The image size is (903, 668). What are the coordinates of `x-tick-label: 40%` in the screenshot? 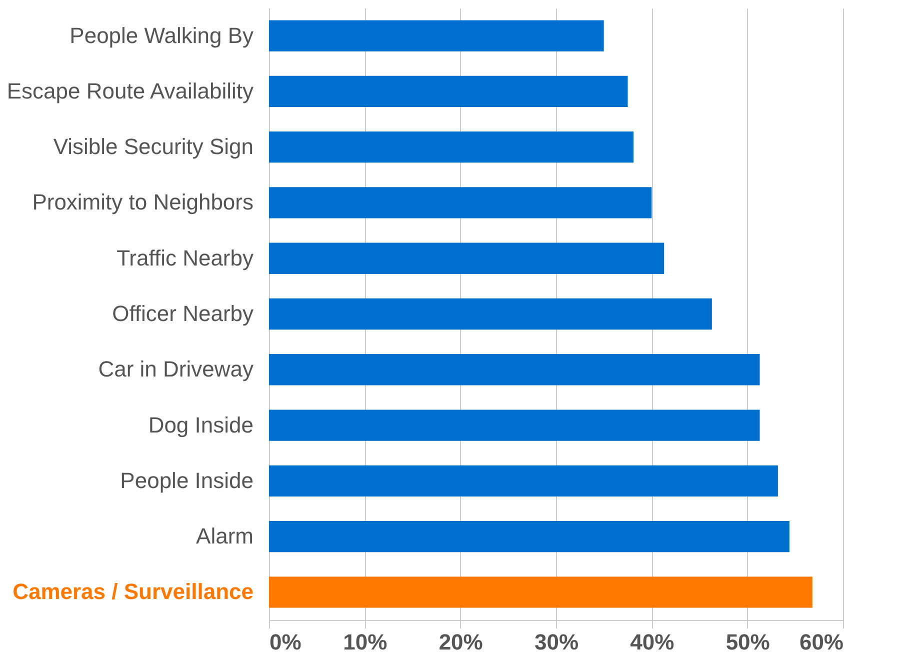 It's located at (652, 642).